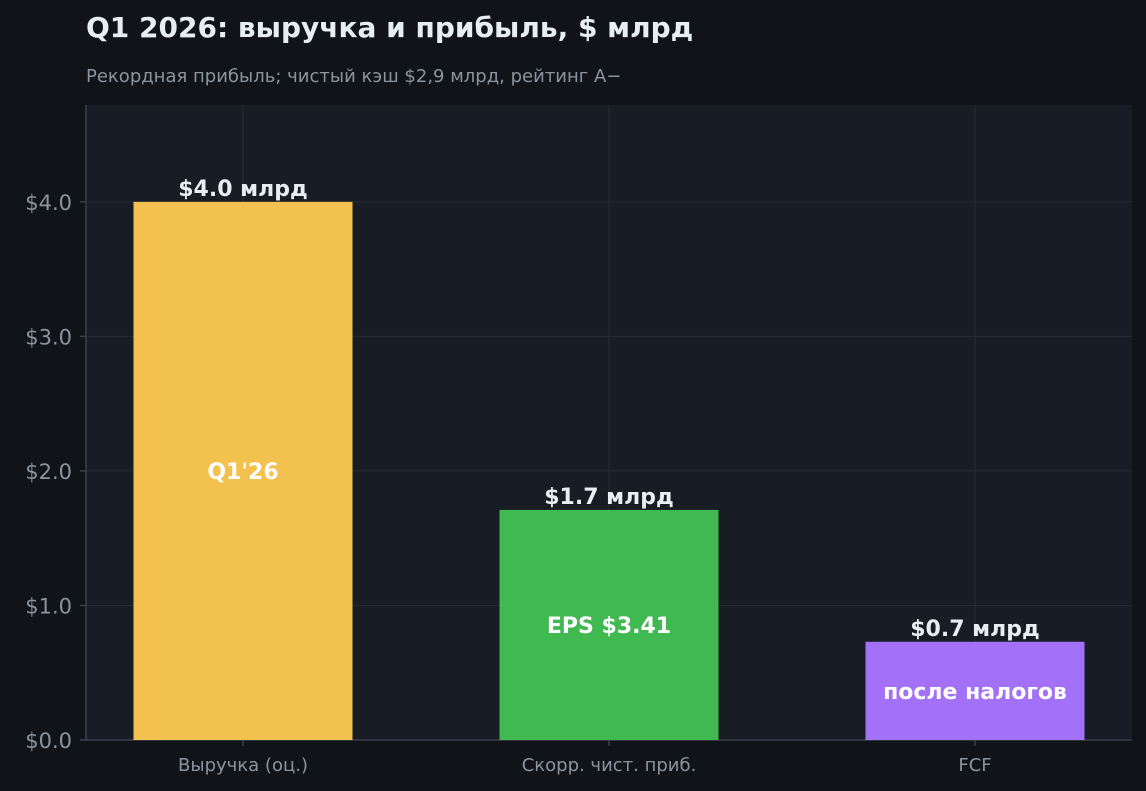 The image size is (1146, 791). What do you see at coordinates (243, 189) in the screenshot?
I see `bar-value-label: $4.0 млрд` at bounding box center [243, 189].